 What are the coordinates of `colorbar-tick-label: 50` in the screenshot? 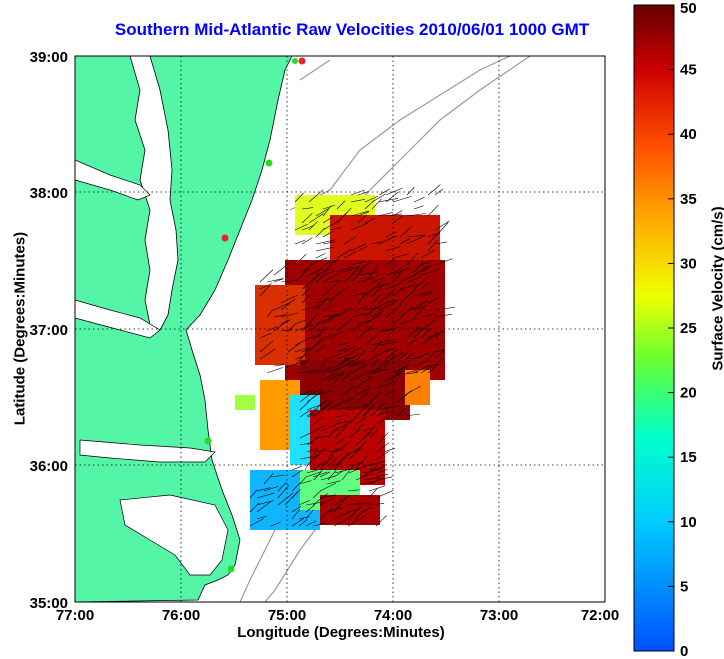 It's located at (688, 8).